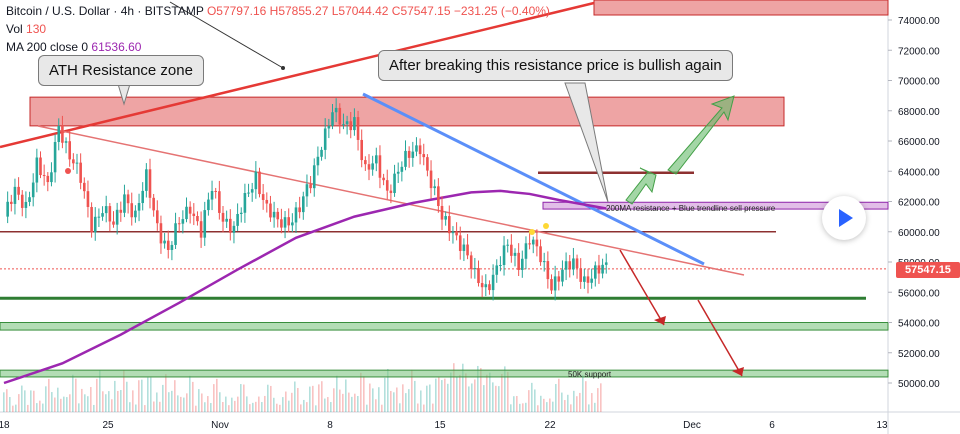 This screenshot has height=434, width=960. What do you see at coordinates (641, 186) in the screenshot?
I see `bullish-arrow-small` at bounding box center [641, 186].